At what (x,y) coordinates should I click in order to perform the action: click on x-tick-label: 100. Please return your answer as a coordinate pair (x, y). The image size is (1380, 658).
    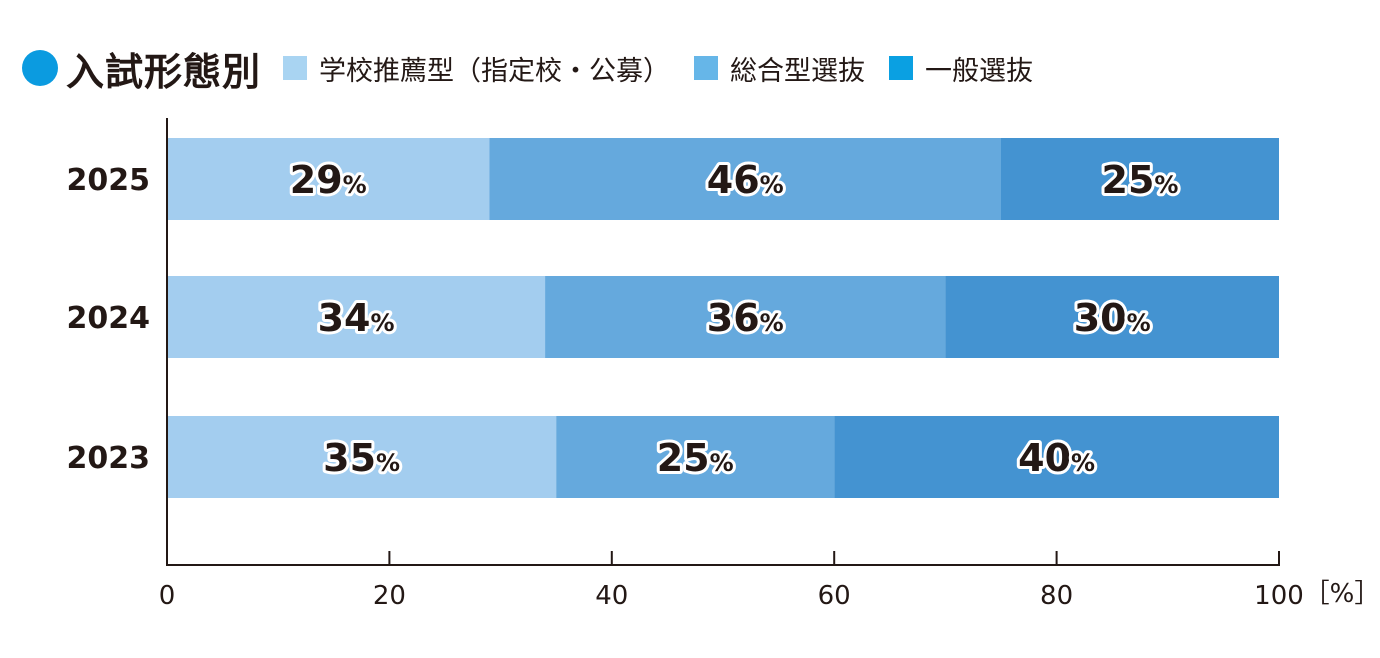
    Looking at the image, I should click on (1279, 596).